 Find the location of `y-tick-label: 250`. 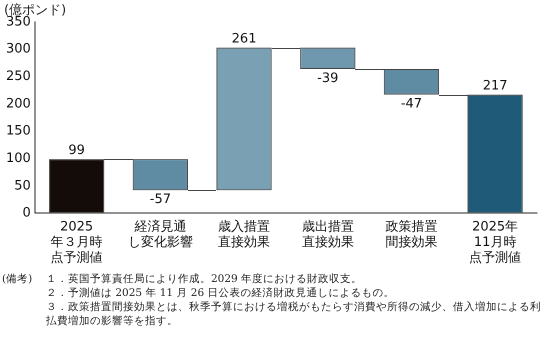

y-tick-label: 250 is located at coordinates (18, 76).